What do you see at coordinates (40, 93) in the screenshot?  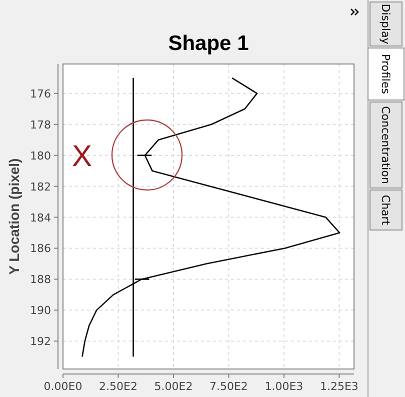 I see `y-tick-label: 176` at bounding box center [40, 93].